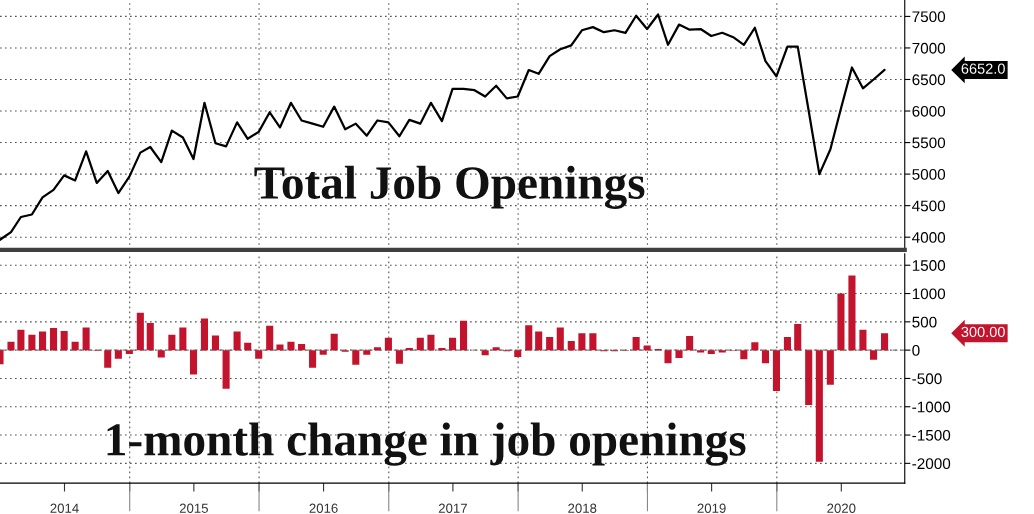 This screenshot has height=514, width=1034. Describe the element at coordinates (929, 111) in the screenshot. I see `y-tick-label: 6000` at that location.